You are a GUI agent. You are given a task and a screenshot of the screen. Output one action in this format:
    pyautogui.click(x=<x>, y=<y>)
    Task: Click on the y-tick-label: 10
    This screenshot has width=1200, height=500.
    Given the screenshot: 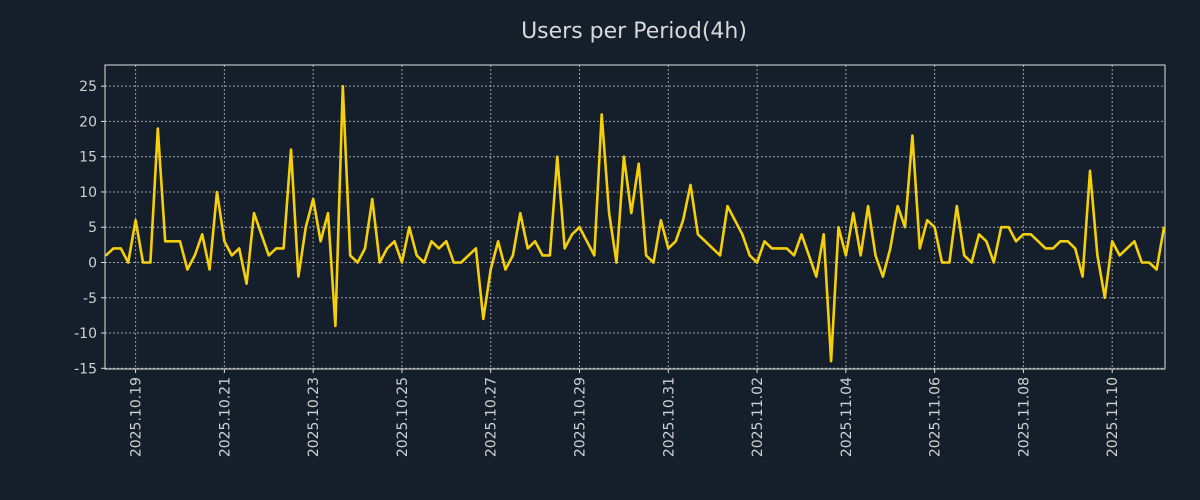 What is the action you would take?
    pyautogui.click(x=88, y=193)
    